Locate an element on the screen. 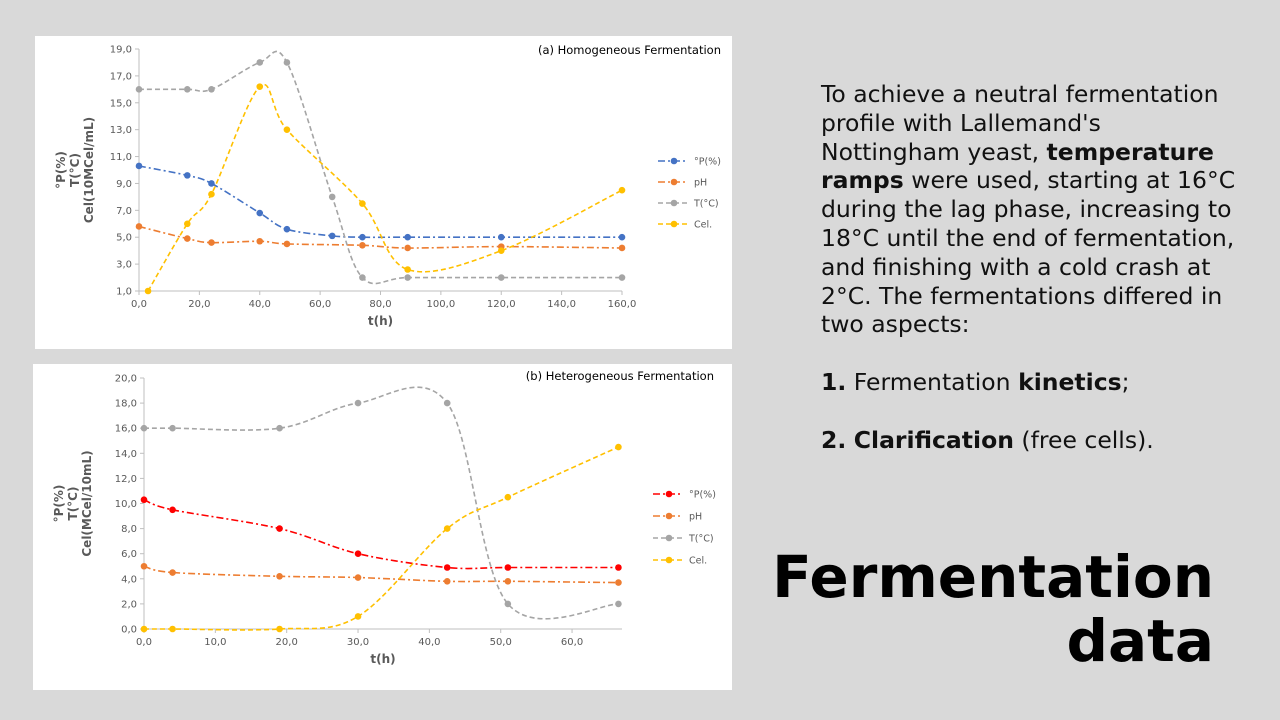 The width and height of the screenshot is (1280, 720). chart-b-series-ph-legend-label: pH is located at coordinates (695, 517).